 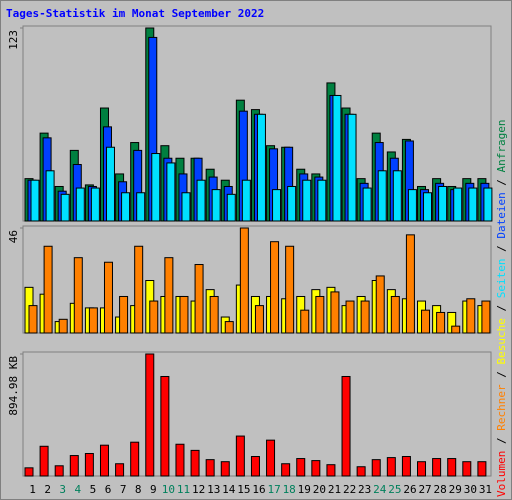 I want to click on x-tick-label: 11, so click(x=183, y=489).